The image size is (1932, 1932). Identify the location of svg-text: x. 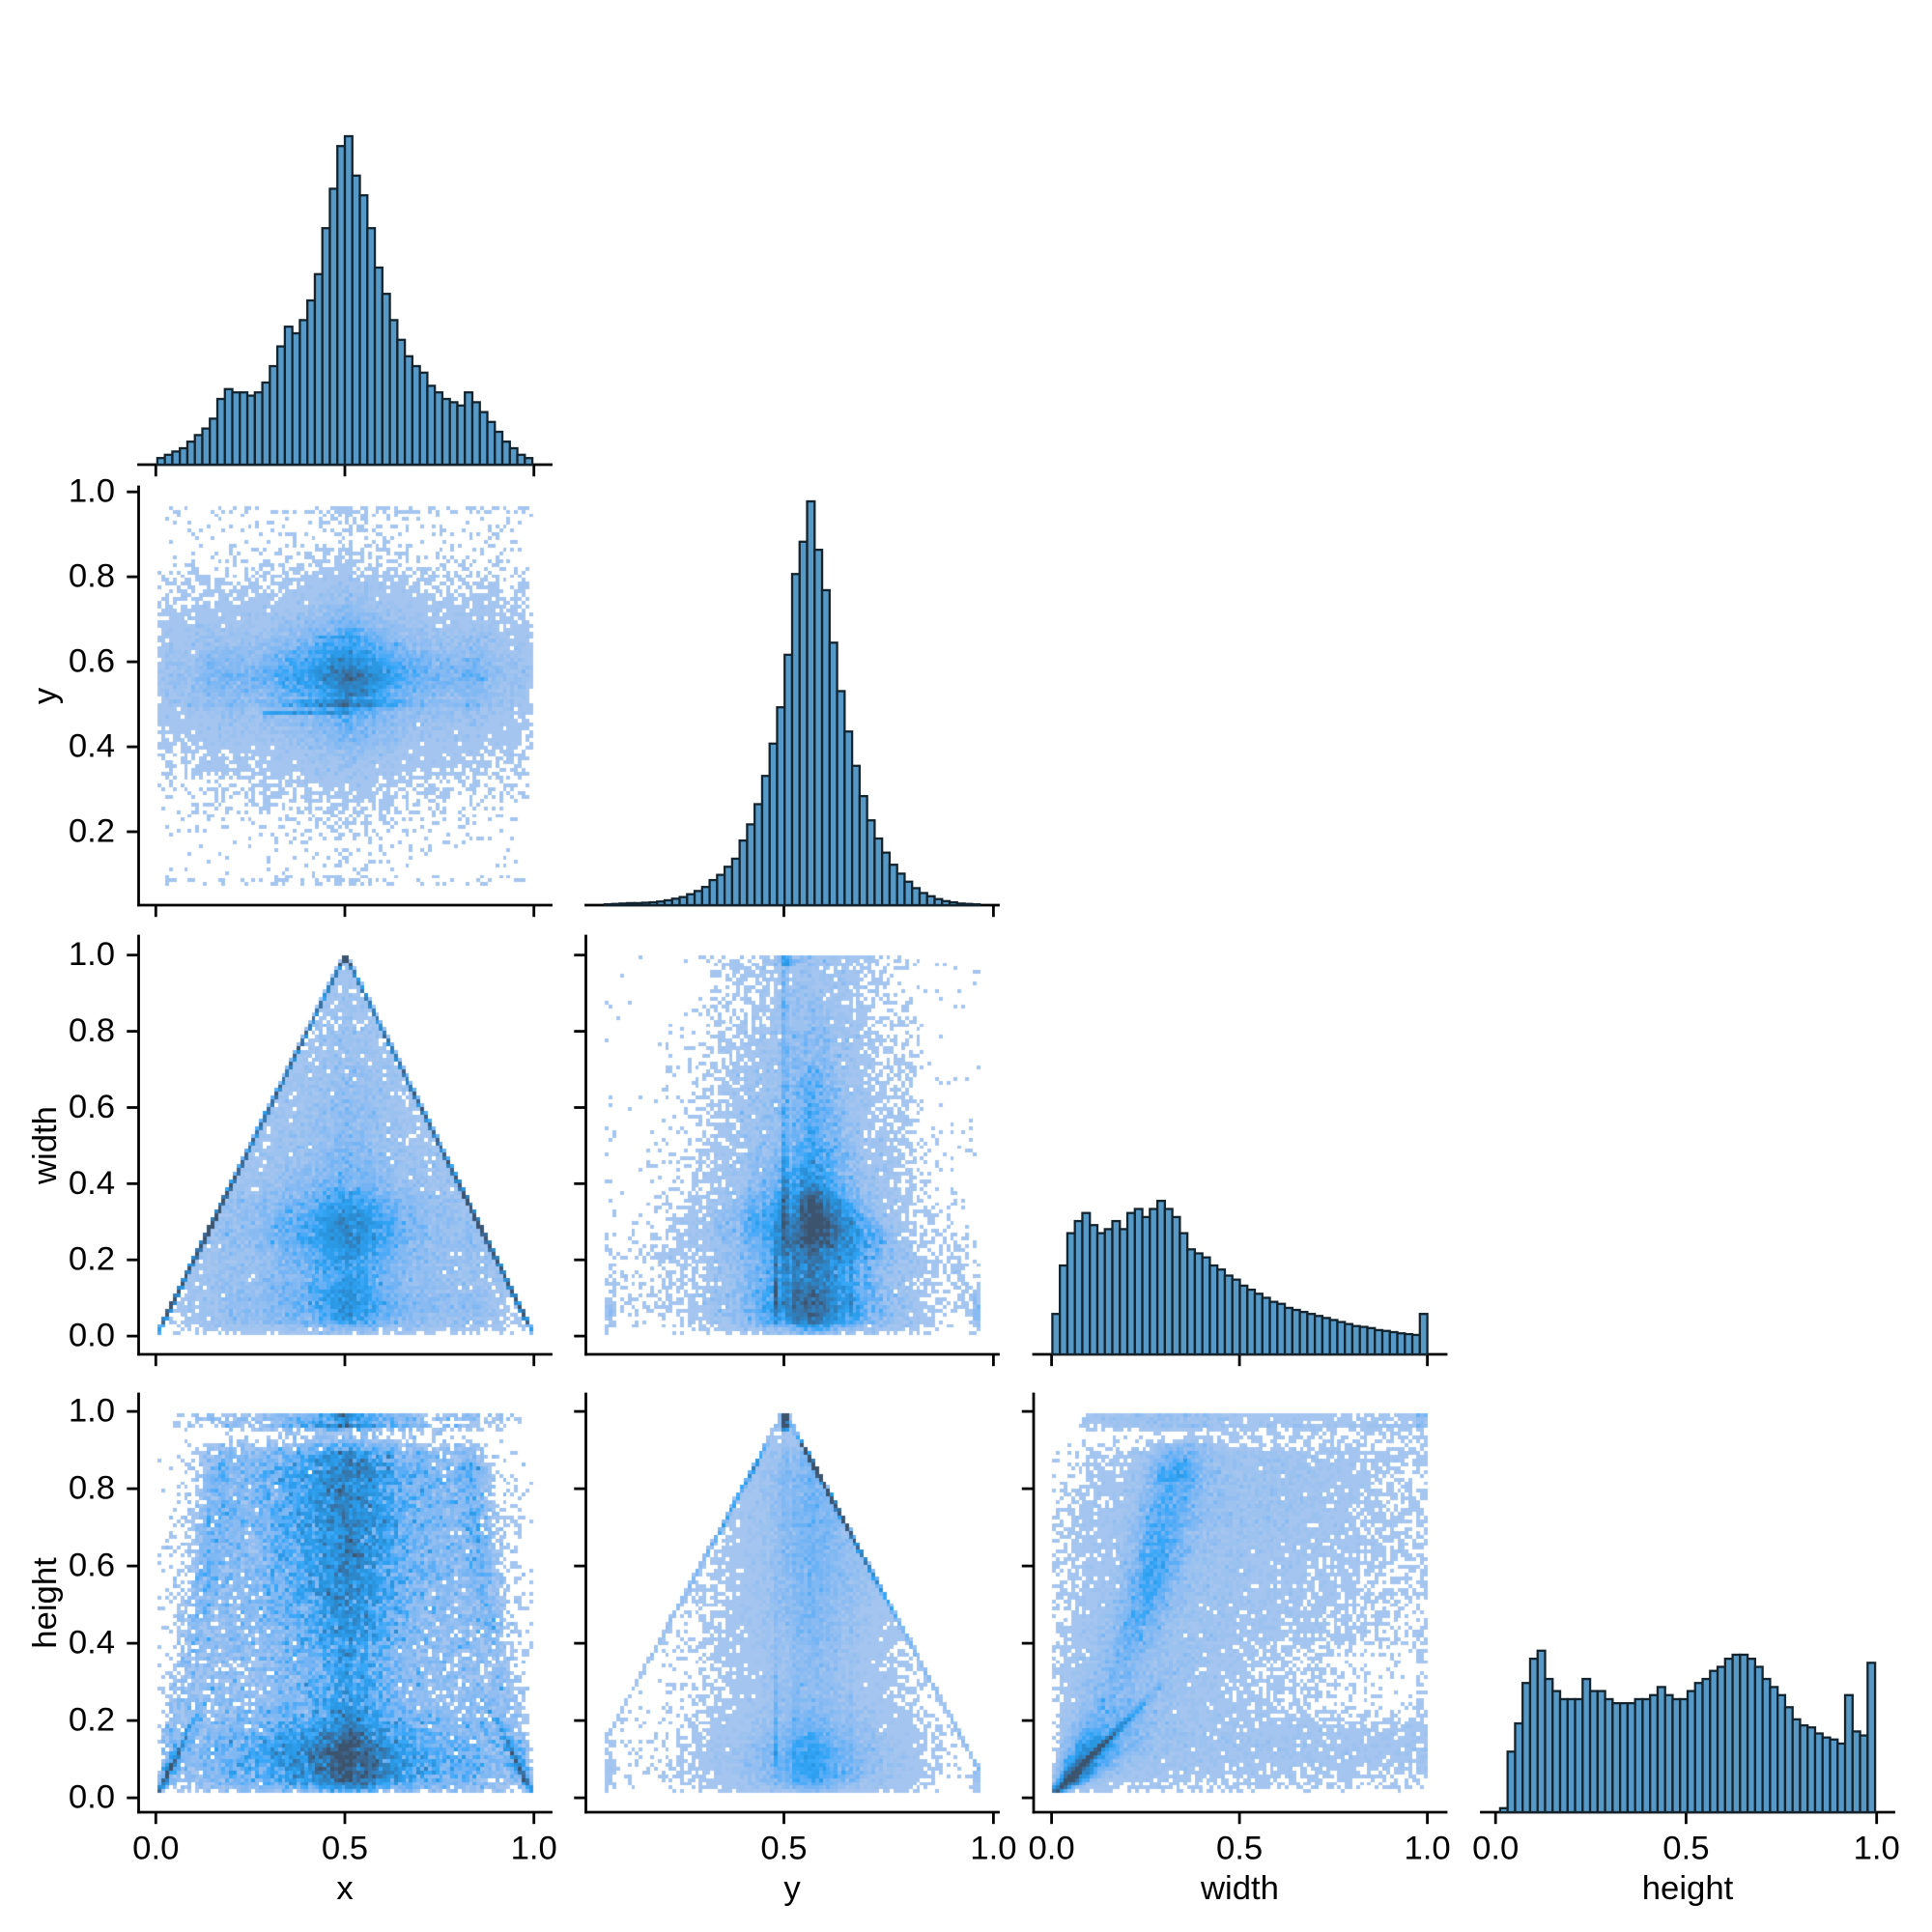
(344, 1888).